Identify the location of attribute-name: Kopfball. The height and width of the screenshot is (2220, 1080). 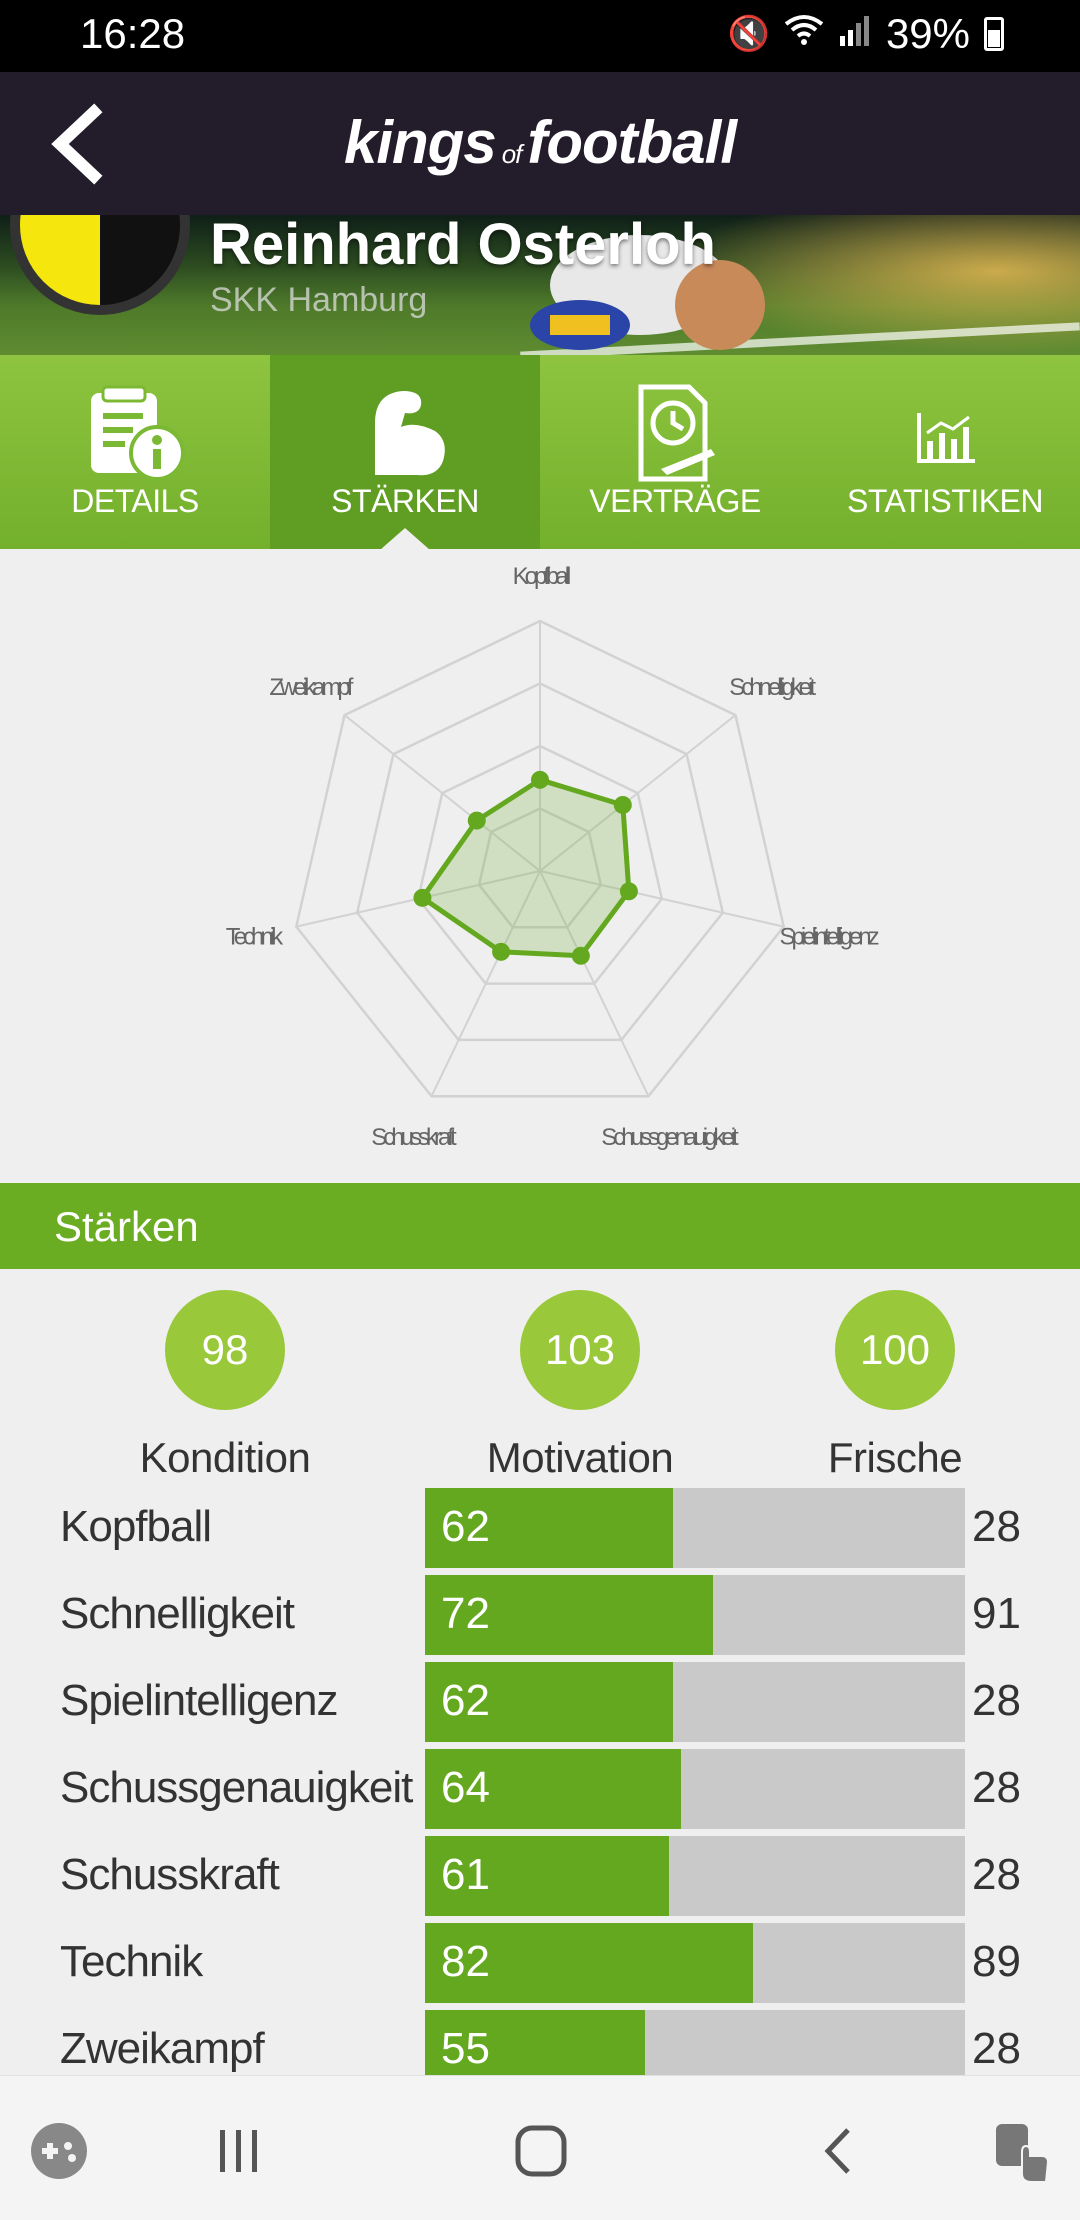
(136, 1526).